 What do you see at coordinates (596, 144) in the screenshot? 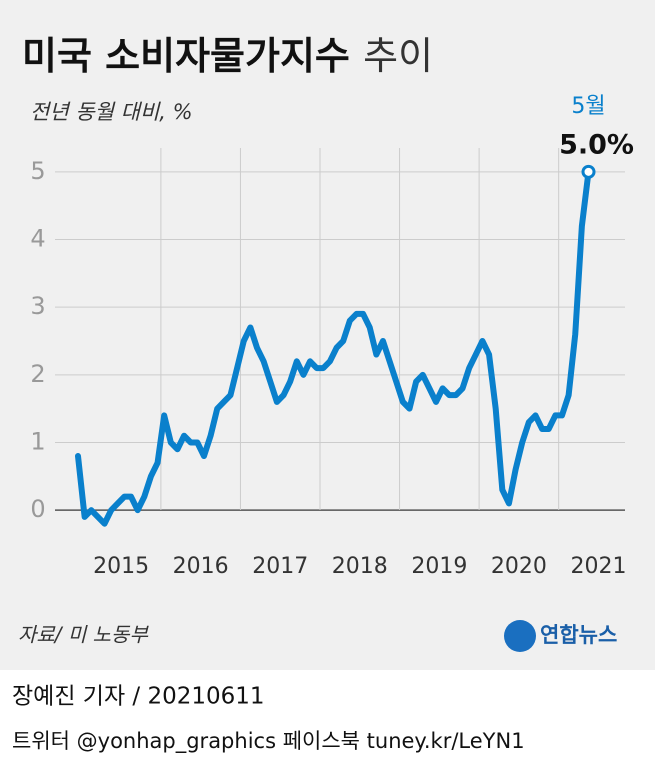
I see `value-label: 5.0%` at bounding box center [596, 144].